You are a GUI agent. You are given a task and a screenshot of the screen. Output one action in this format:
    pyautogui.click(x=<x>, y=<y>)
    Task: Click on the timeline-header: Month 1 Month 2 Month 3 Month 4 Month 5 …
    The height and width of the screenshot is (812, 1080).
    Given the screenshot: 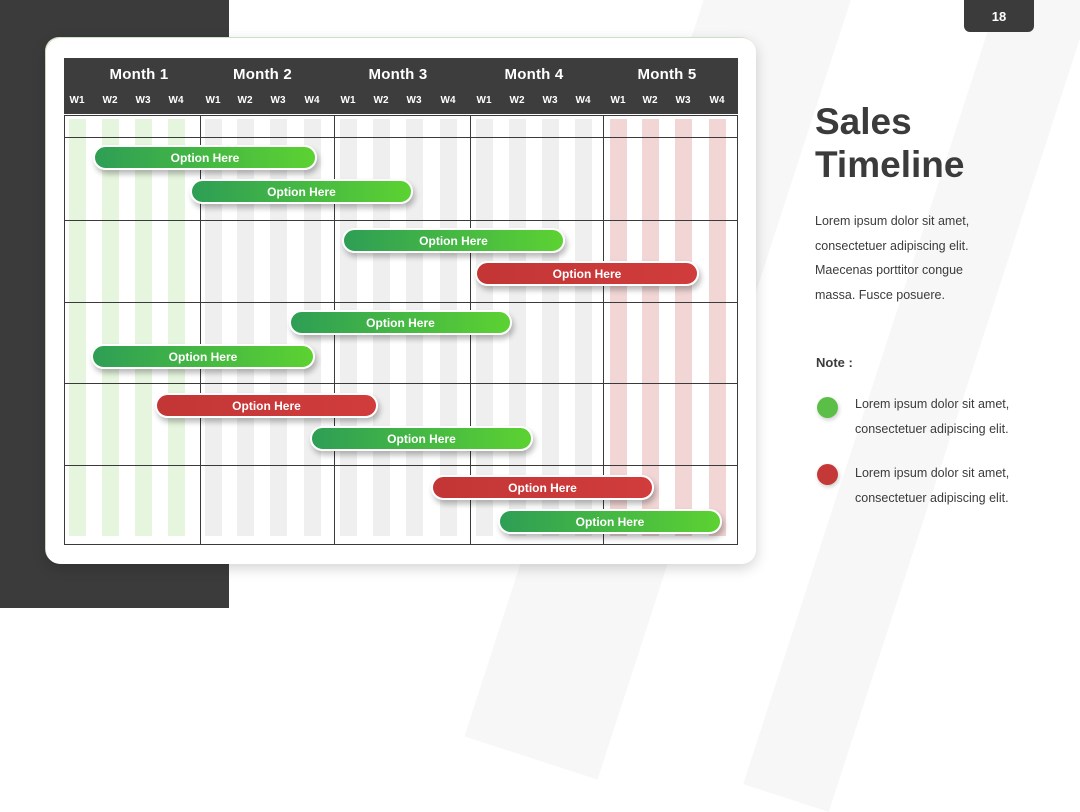 What is the action you would take?
    pyautogui.click(x=401, y=86)
    